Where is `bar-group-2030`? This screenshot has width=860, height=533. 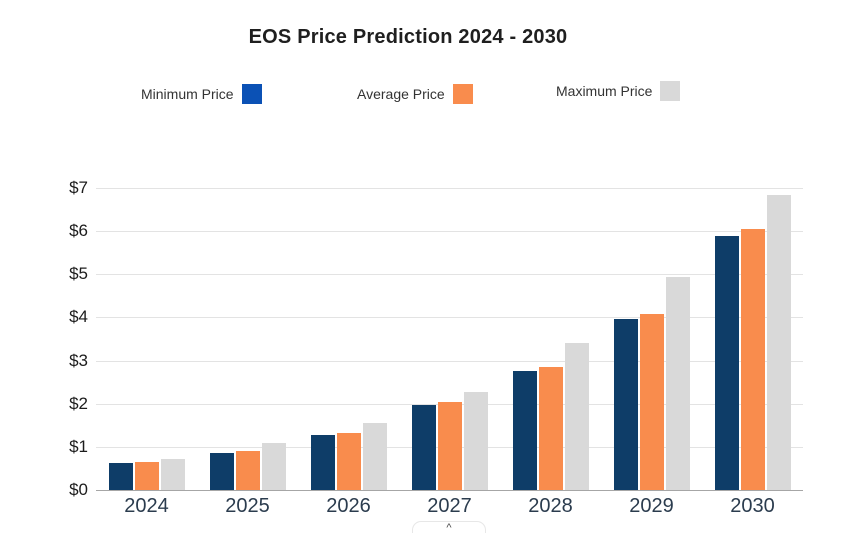
bar-group-2030 is located at coordinates (752, 339).